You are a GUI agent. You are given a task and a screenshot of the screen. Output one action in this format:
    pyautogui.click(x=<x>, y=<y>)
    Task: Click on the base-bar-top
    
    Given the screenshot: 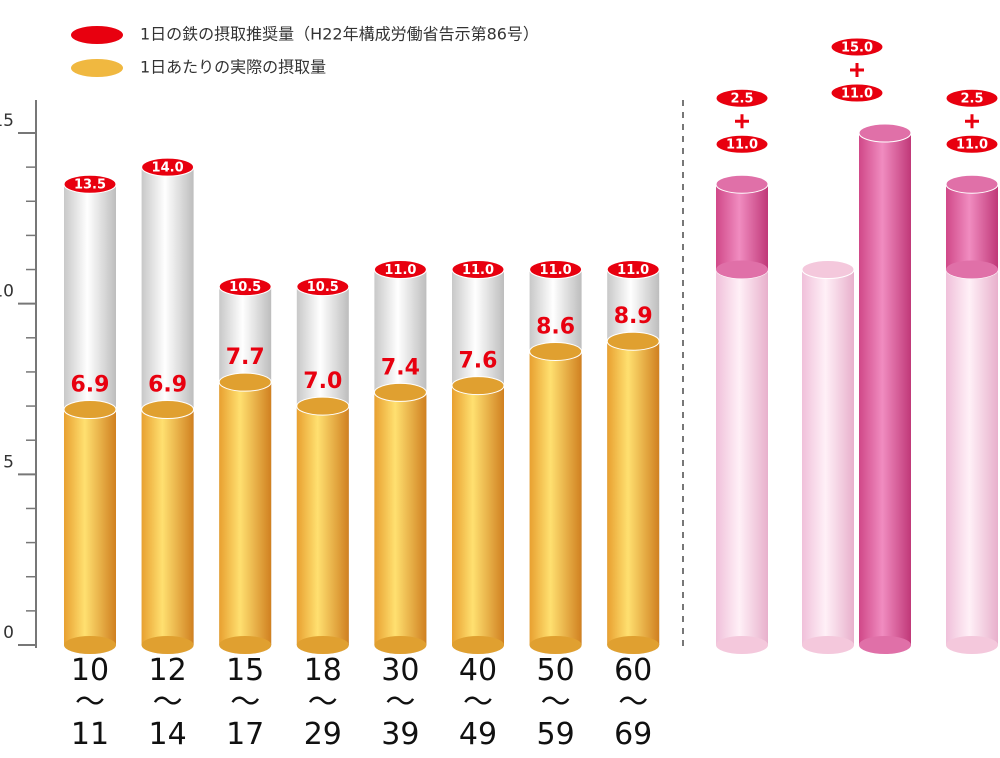 What is the action you would take?
    pyautogui.click(x=828, y=270)
    